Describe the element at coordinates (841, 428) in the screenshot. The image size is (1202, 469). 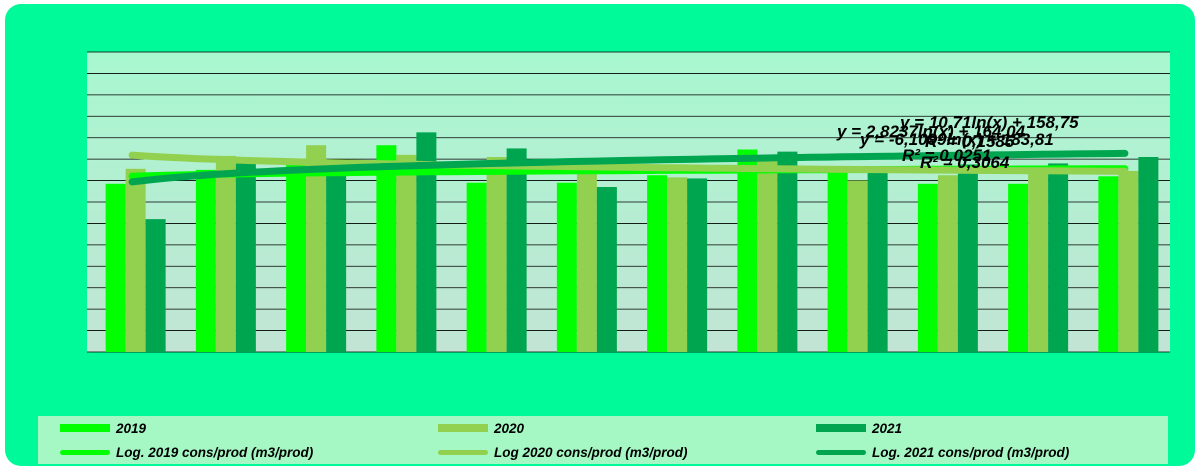
I see `legend-swatch-2021` at that location.